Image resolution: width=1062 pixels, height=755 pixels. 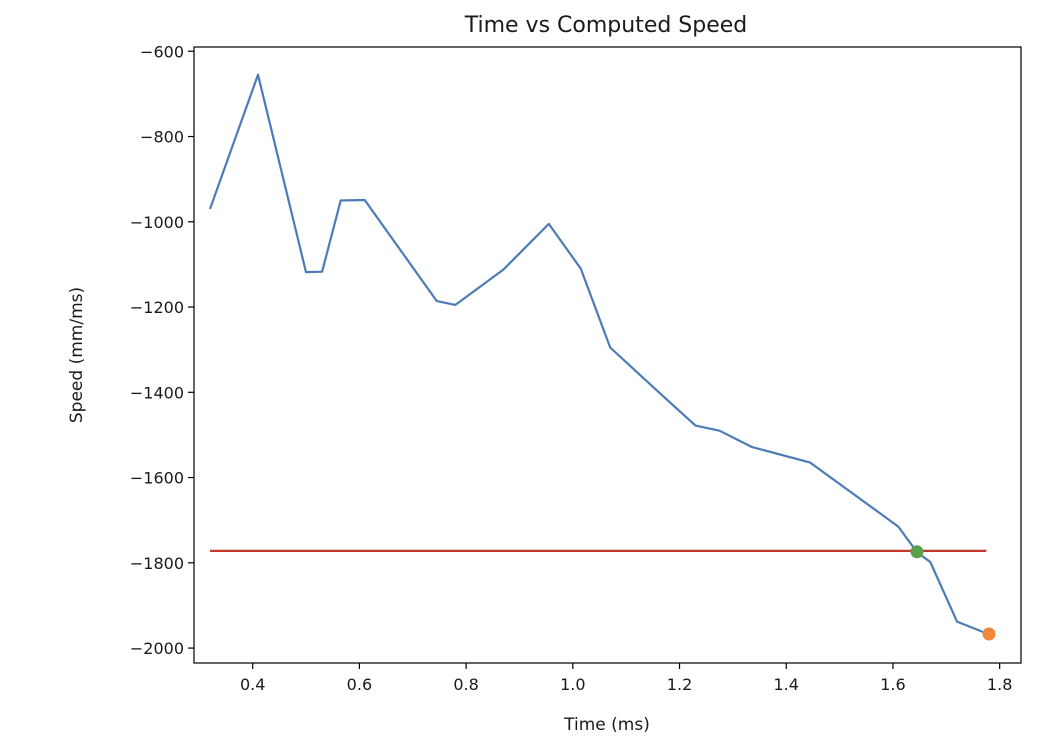 I want to click on x-tick-label: 1.4, so click(x=786, y=684).